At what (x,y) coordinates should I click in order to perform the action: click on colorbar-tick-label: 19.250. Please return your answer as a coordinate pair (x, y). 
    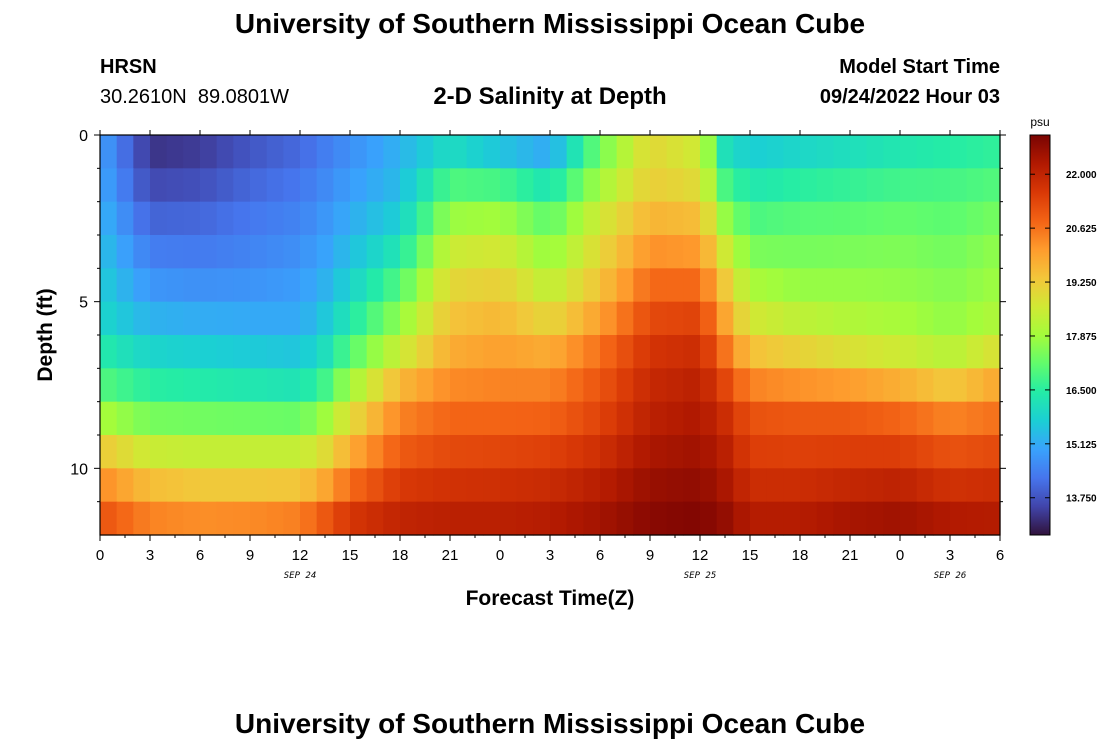
    Looking at the image, I should click on (1081, 283).